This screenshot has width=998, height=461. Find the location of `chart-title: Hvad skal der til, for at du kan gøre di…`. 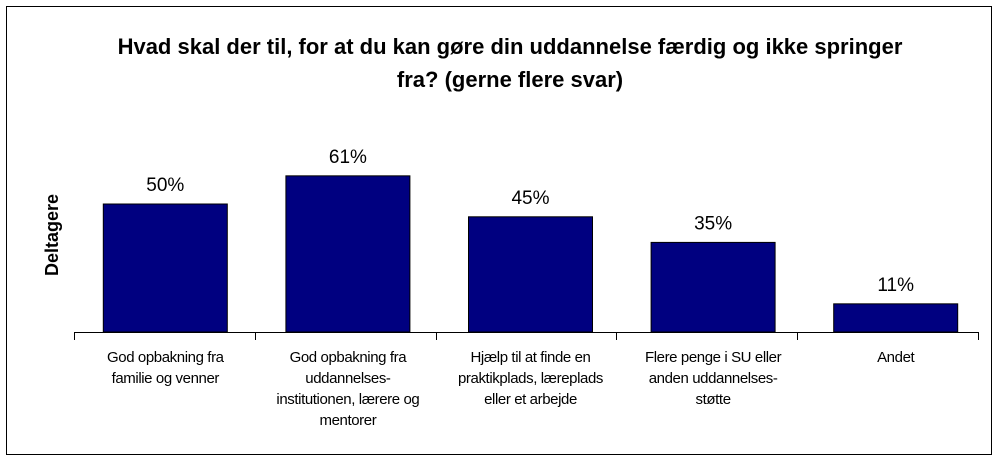

chart-title: Hvad skal der til, for at du kan gøre di… is located at coordinates (510, 63).